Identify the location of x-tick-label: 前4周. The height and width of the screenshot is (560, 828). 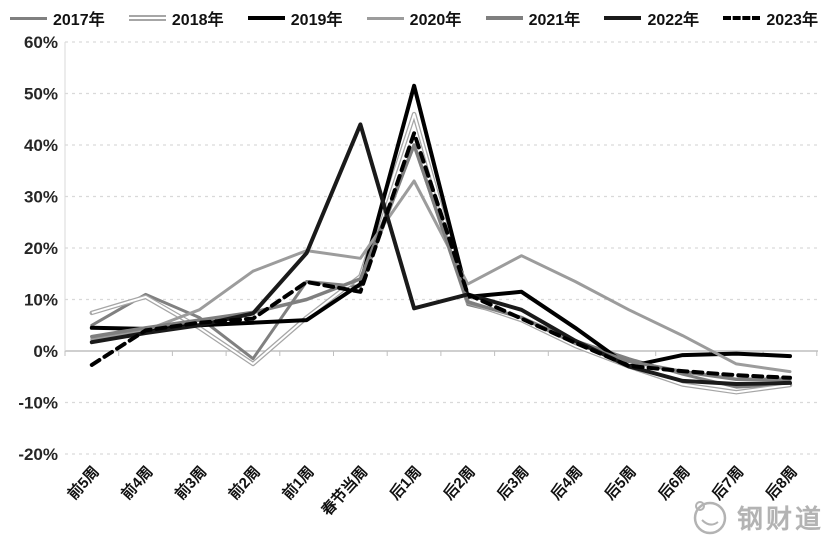
(136, 483).